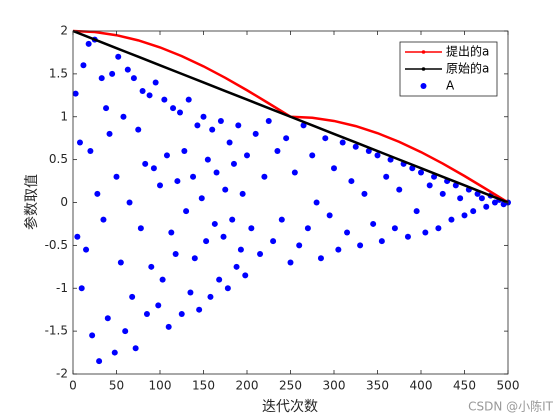 This screenshot has height=420, width=560. I want to click on x-axis-label: 迭代次数, so click(290, 407).